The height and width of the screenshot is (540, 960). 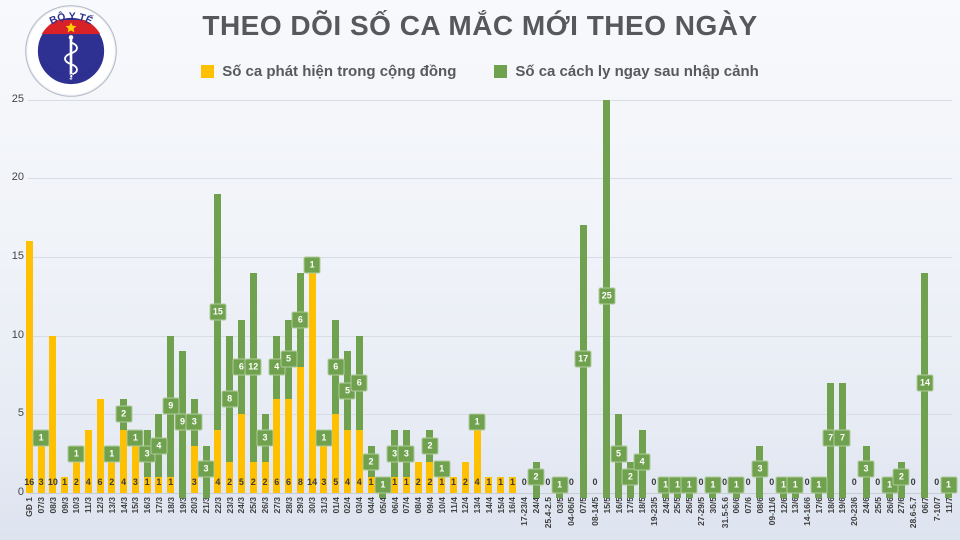 I want to click on x-axis-label: 06/4, so click(x=394, y=505).